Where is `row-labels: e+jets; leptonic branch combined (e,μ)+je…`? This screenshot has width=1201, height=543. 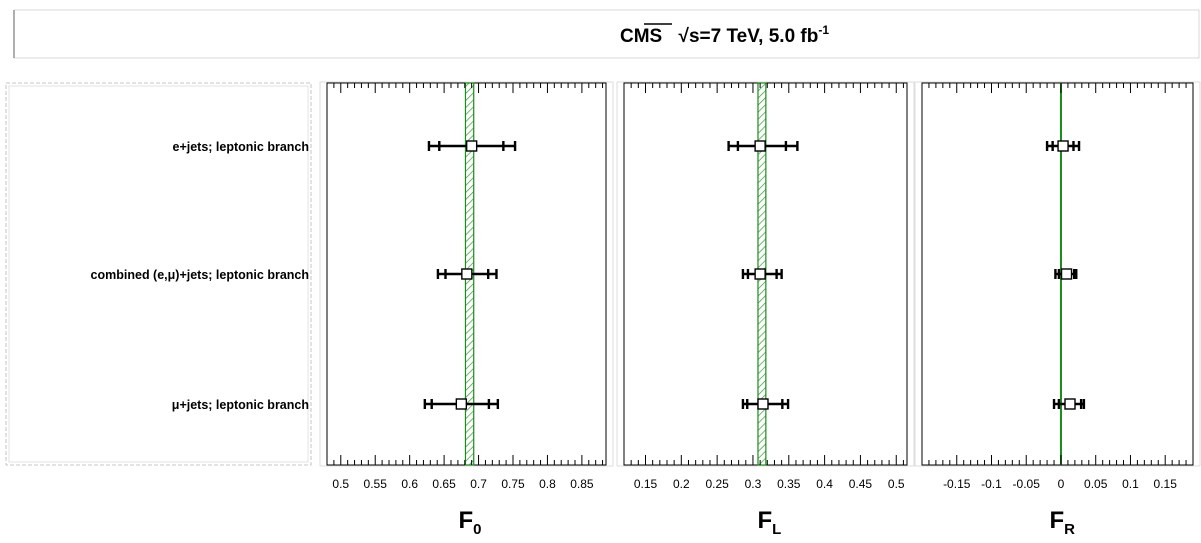
row-labels: e+jets; leptonic branch combined (e,μ)+je… is located at coordinates (200, 276).